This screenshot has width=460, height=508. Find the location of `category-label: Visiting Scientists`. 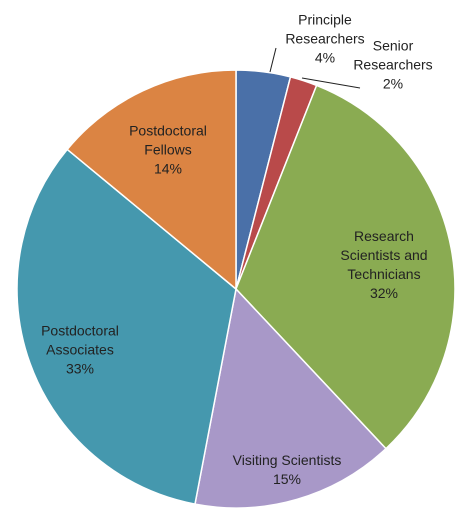

category-label: Visiting Scientists is located at coordinates (287, 460).